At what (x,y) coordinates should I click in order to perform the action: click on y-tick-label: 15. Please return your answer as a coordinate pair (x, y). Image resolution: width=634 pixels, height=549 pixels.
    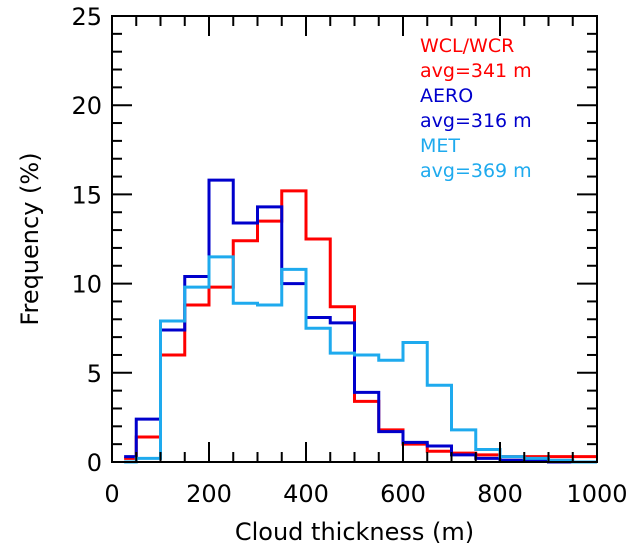
    Looking at the image, I should click on (86, 195).